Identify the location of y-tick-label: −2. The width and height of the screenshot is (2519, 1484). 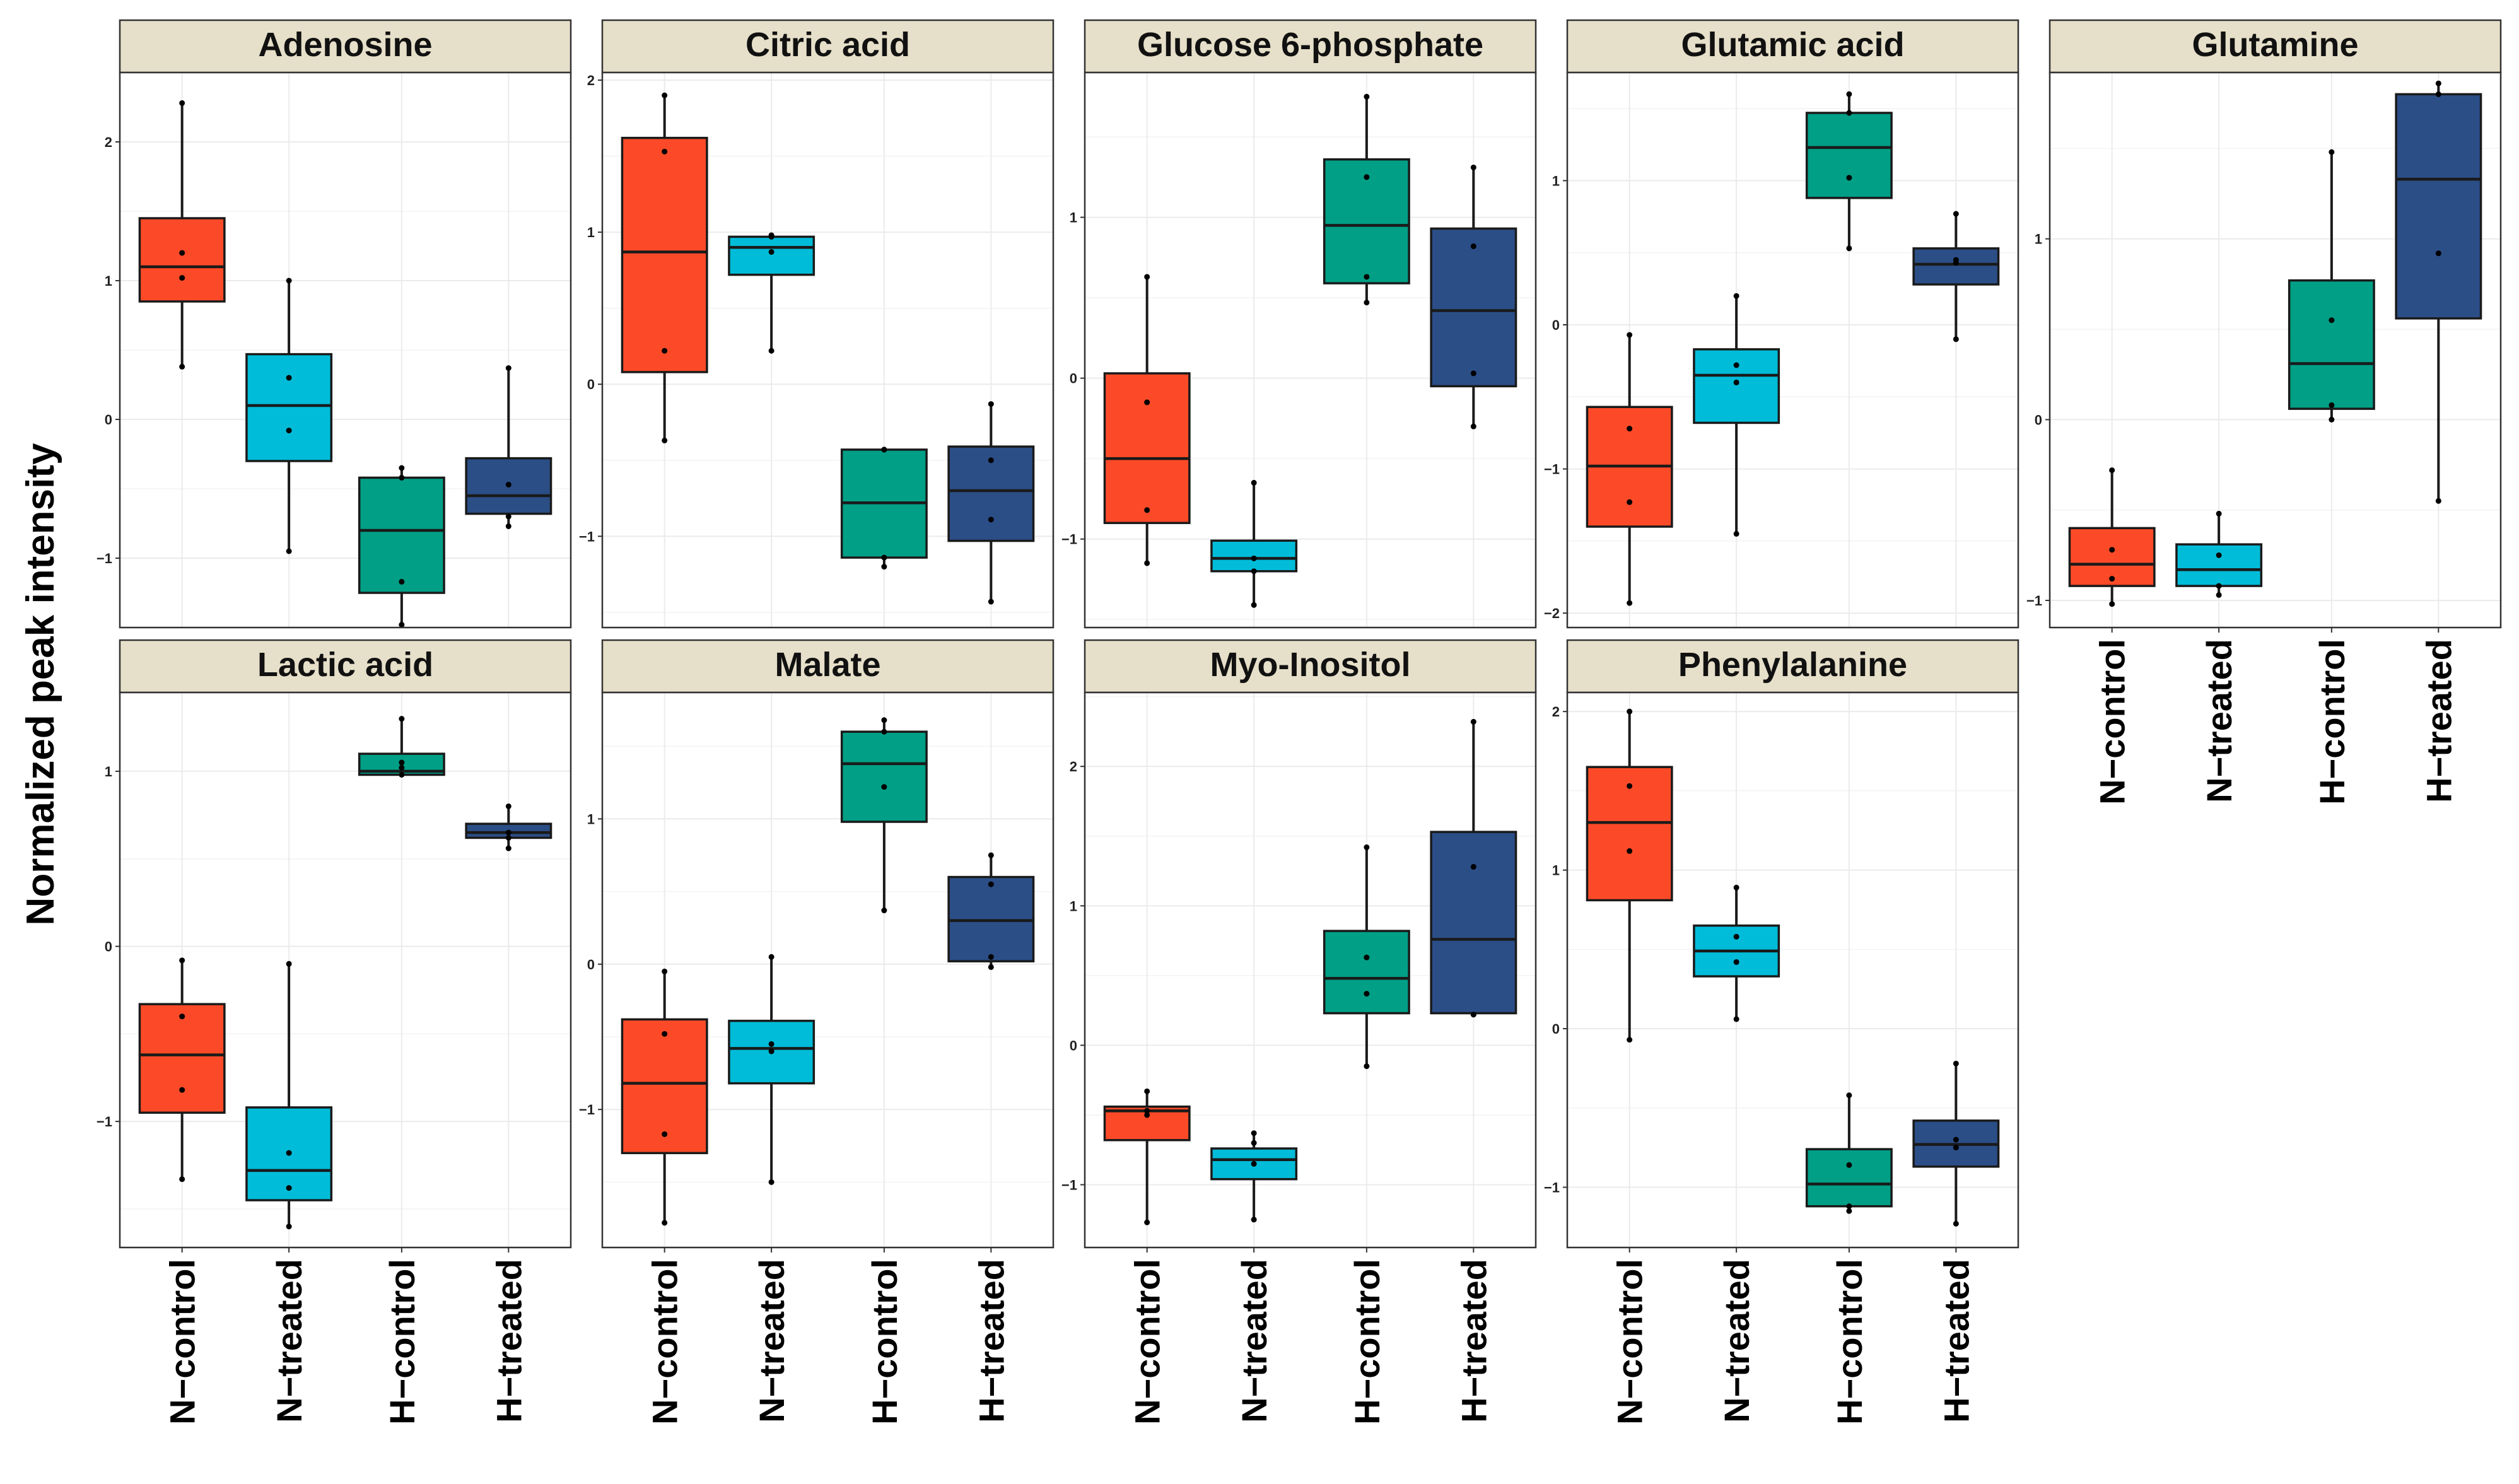
(1552, 613).